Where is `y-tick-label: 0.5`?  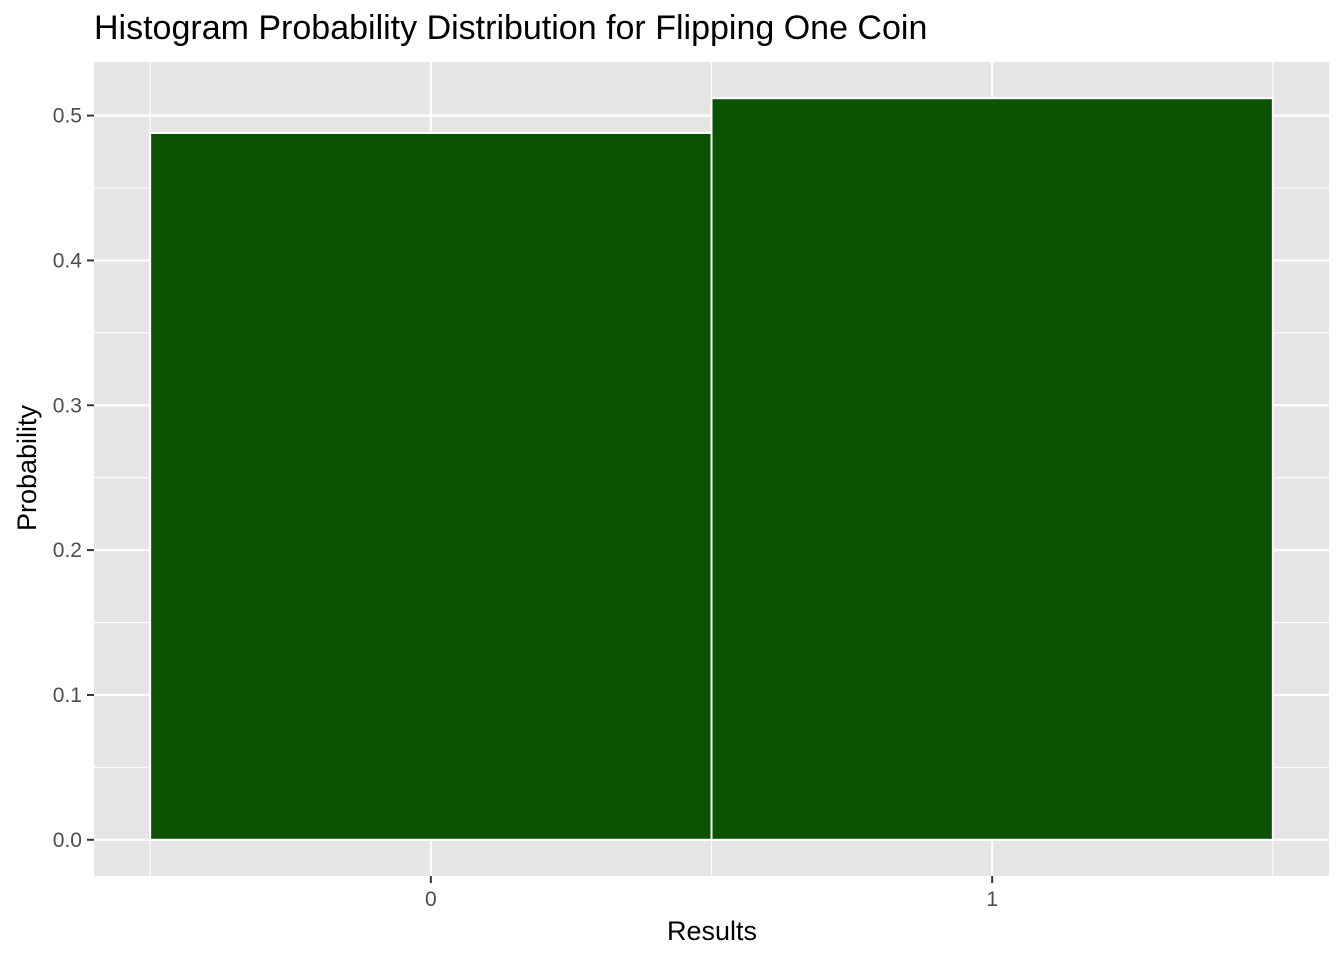 y-tick-label: 0.5 is located at coordinates (67, 116).